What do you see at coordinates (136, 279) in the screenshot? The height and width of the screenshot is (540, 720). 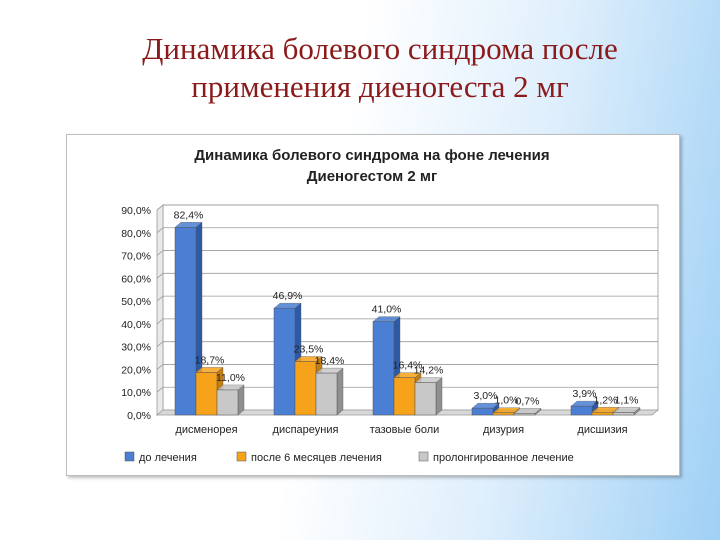 I see `y-tick-label: 60,0%` at bounding box center [136, 279].